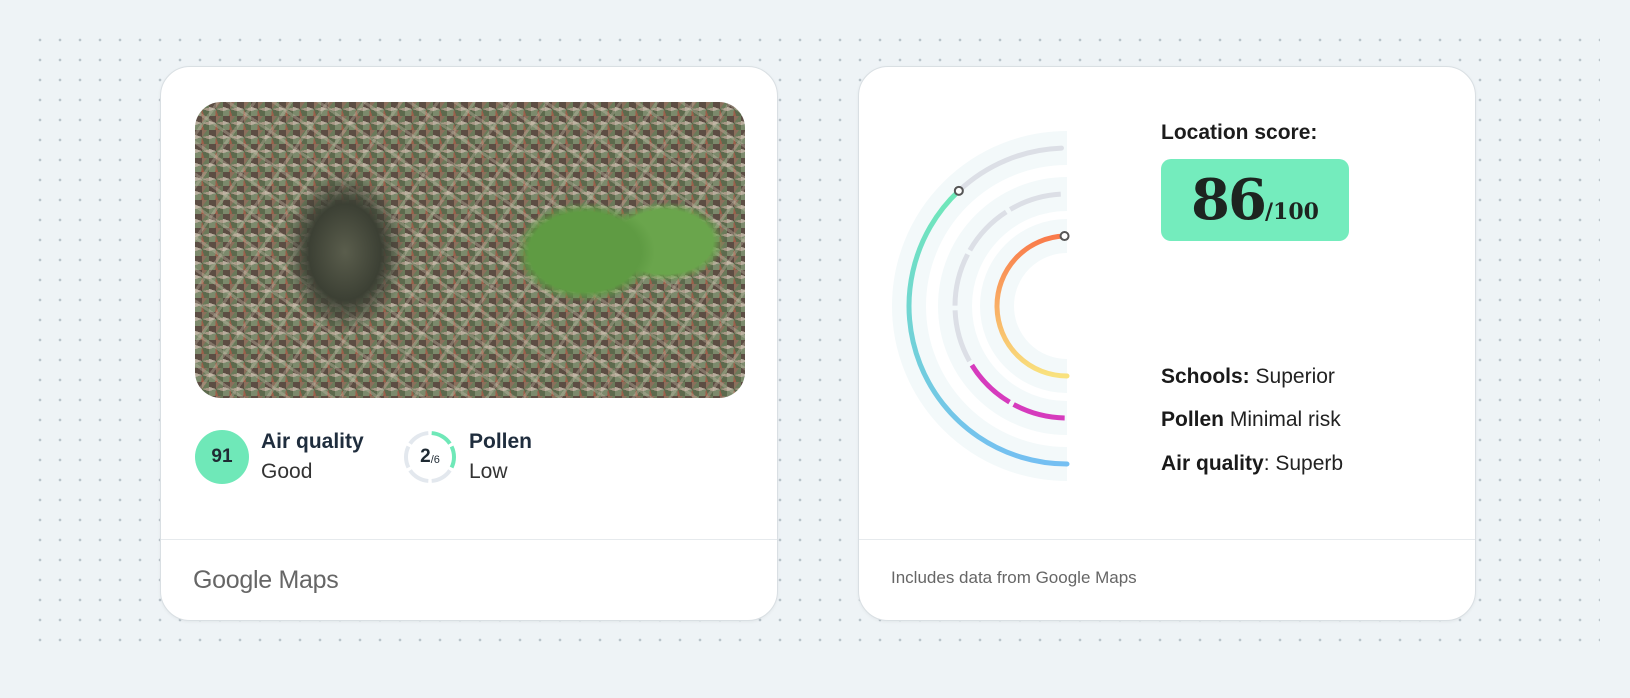  What do you see at coordinates (470, 250) in the screenshot?
I see `satellite-map-image` at bounding box center [470, 250].